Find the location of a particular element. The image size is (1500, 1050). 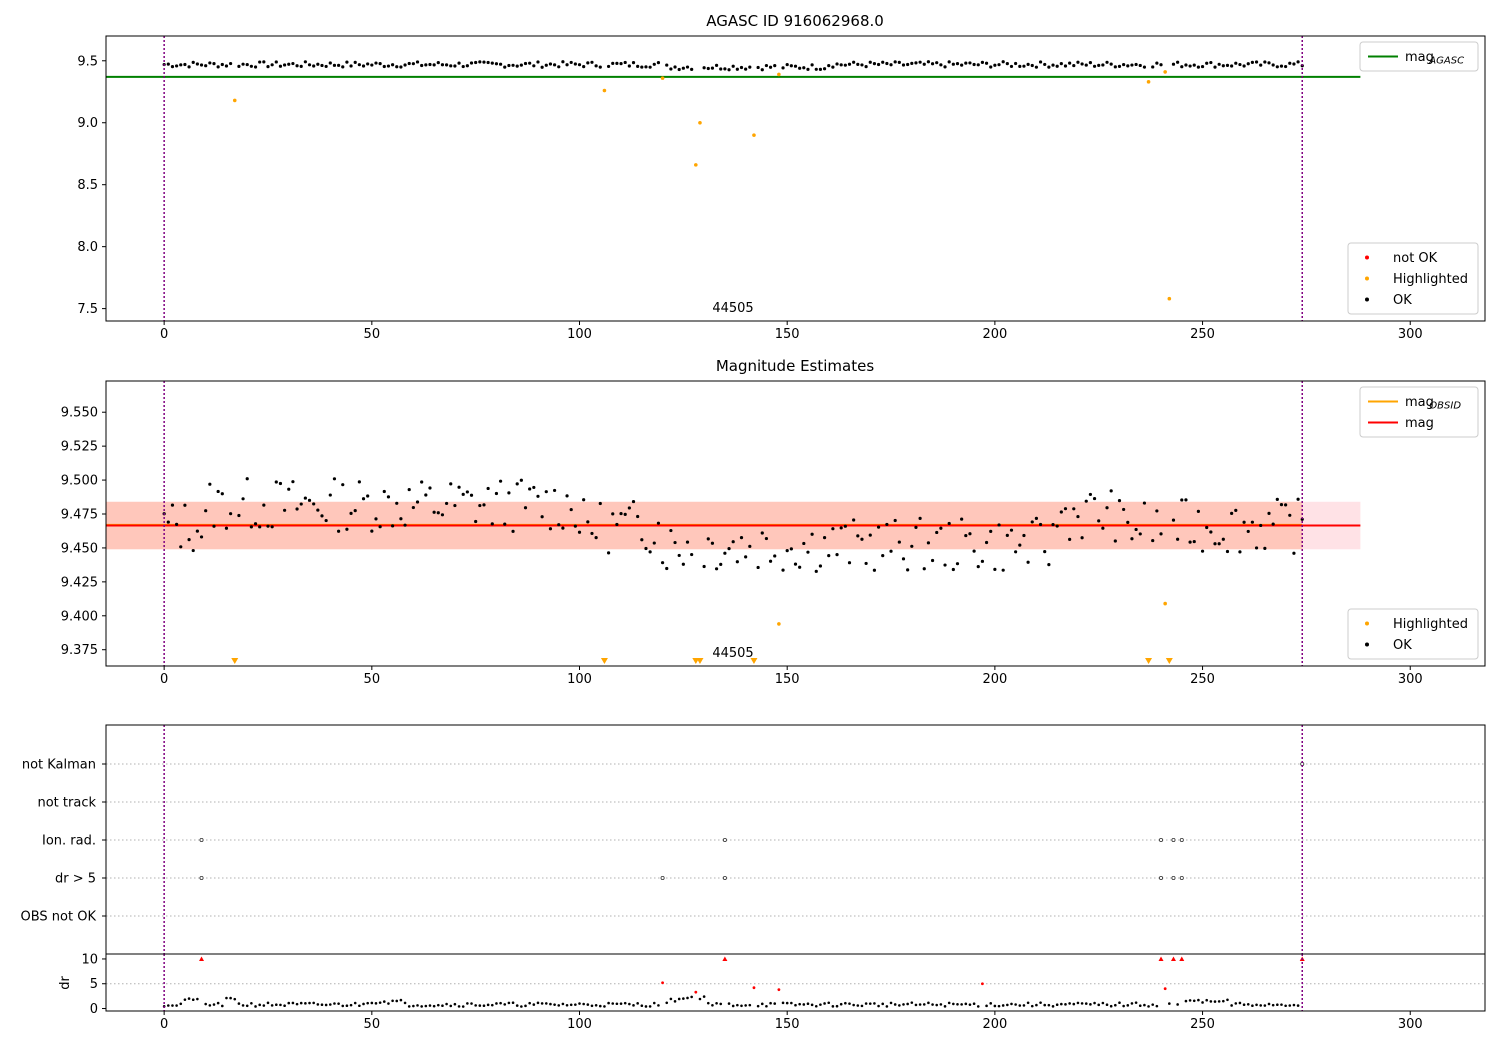

x-tick-label: 200 is located at coordinates (994, 1024).